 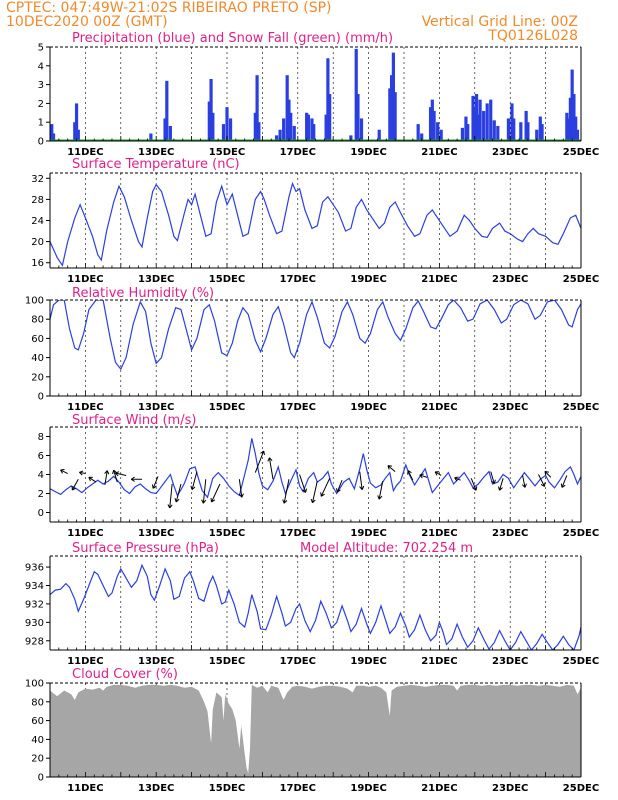 What do you see at coordinates (87, 22) in the screenshot?
I see `header-run-date: 10DEC2020 00Z (GMT)` at bounding box center [87, 22].